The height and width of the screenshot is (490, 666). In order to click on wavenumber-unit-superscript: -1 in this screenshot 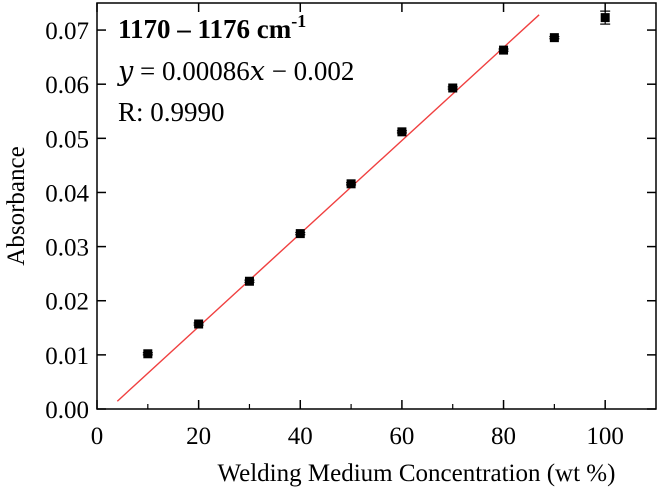, I will do `click(298, 21)`.